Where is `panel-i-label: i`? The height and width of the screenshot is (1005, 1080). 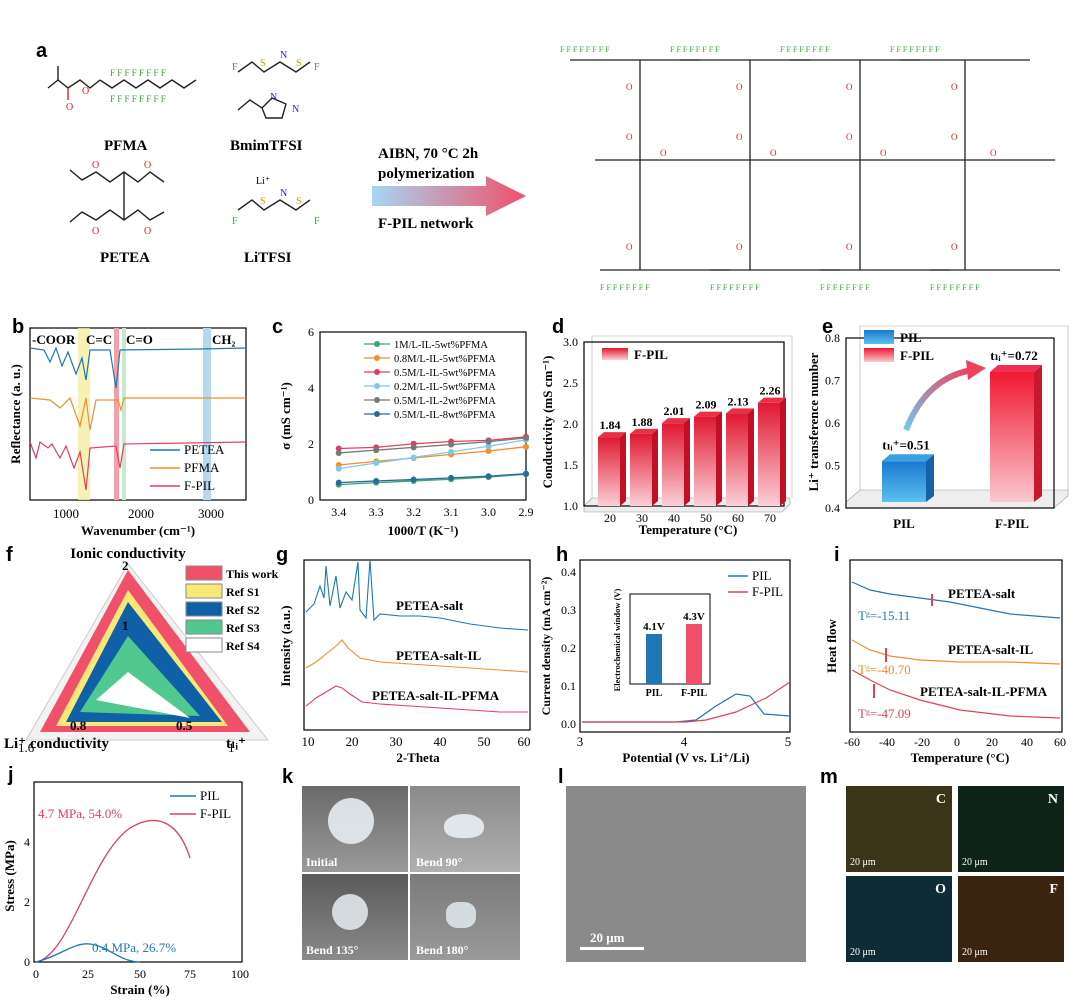 panel-i-label: i is located at coordinates (837, 555).